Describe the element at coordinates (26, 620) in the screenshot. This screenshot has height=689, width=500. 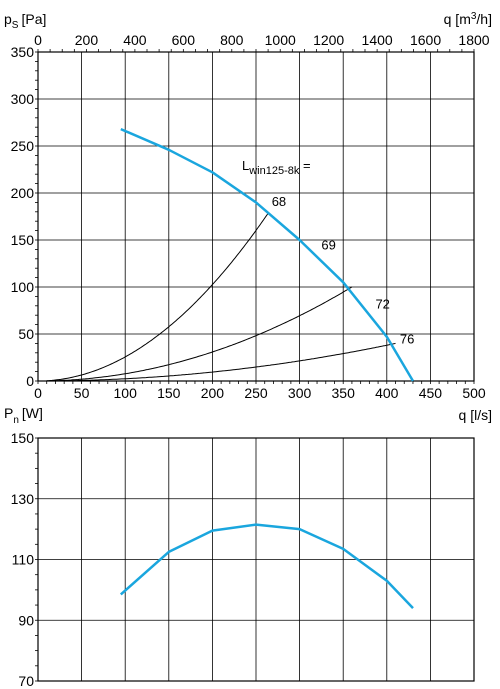
I see `bottom-y-tick-label: 90` at that location.